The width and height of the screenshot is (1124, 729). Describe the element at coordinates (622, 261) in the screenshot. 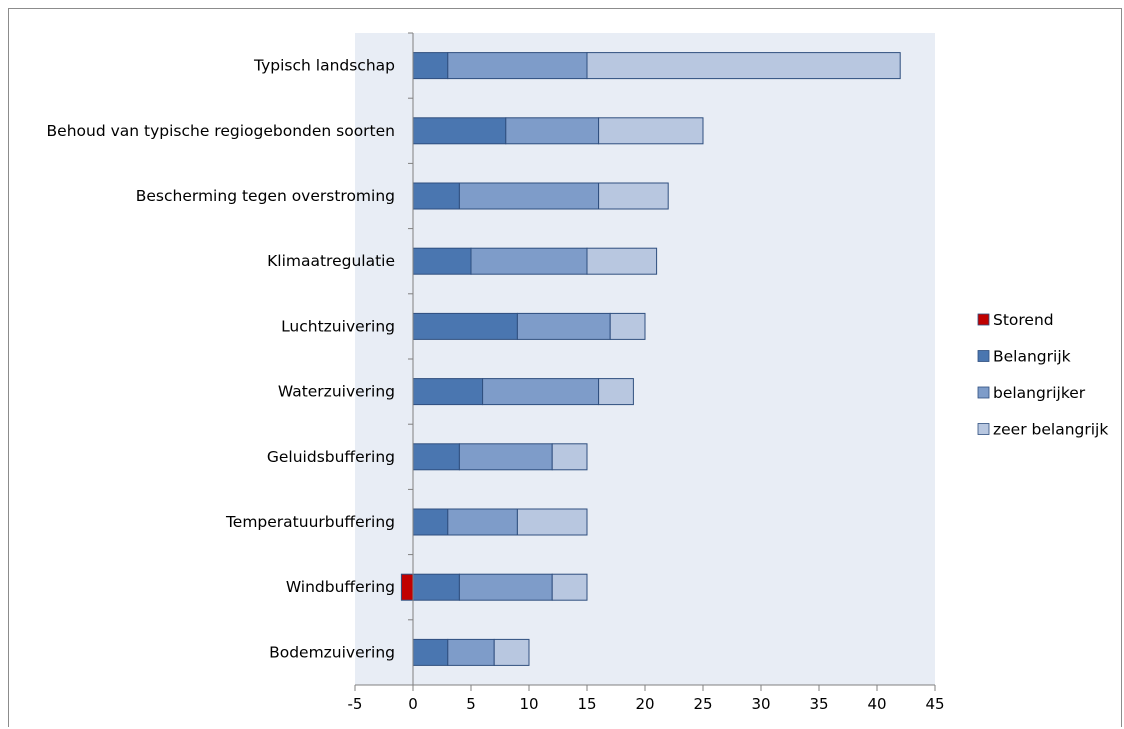

I see `bar-klimaatregulatie-zeer-belangrijk` at that location.